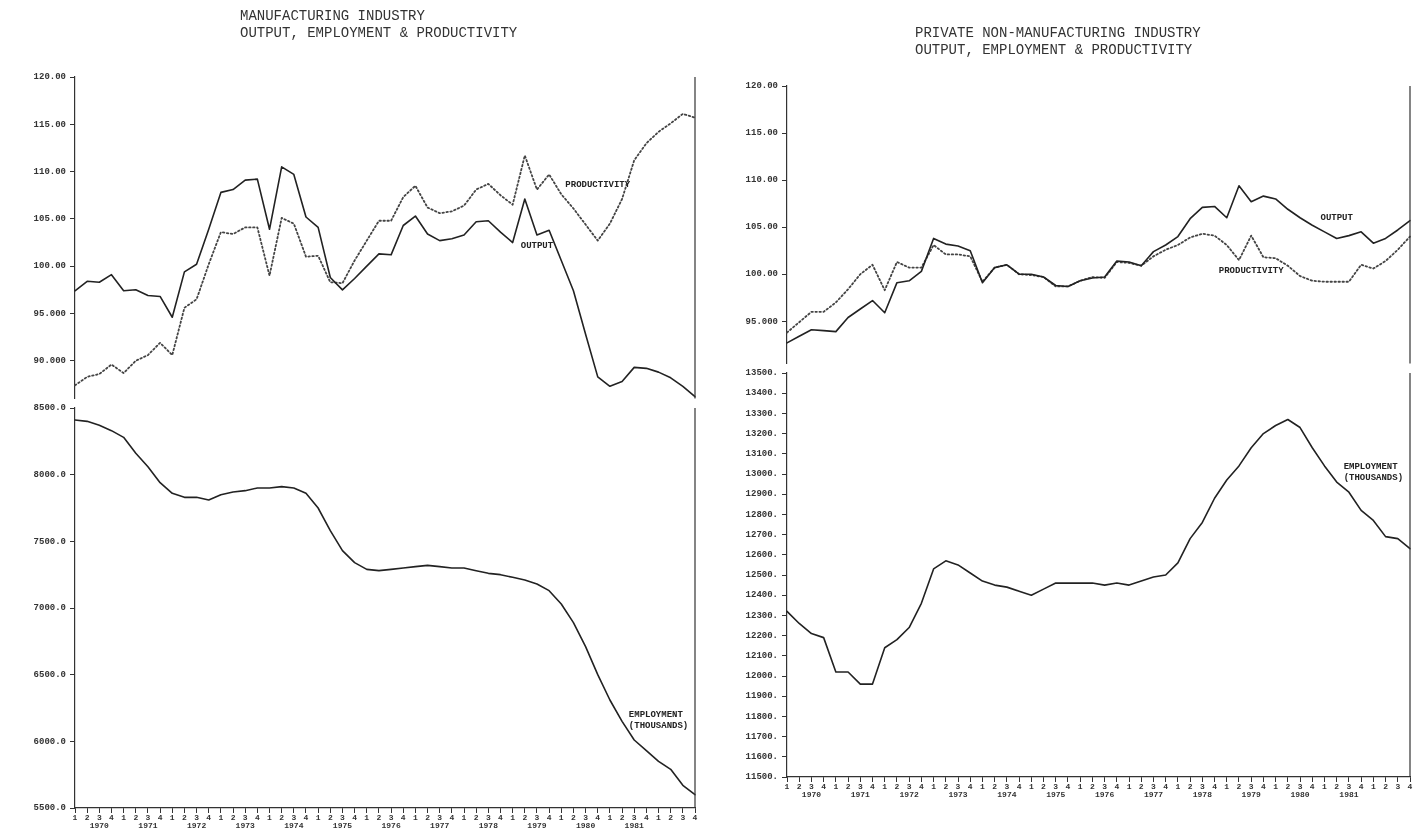 The image size is (1416, 831). Describe the element at coordinates (761, 494) in the screenshot. I see `y-tick-label: 12900.` at that location.